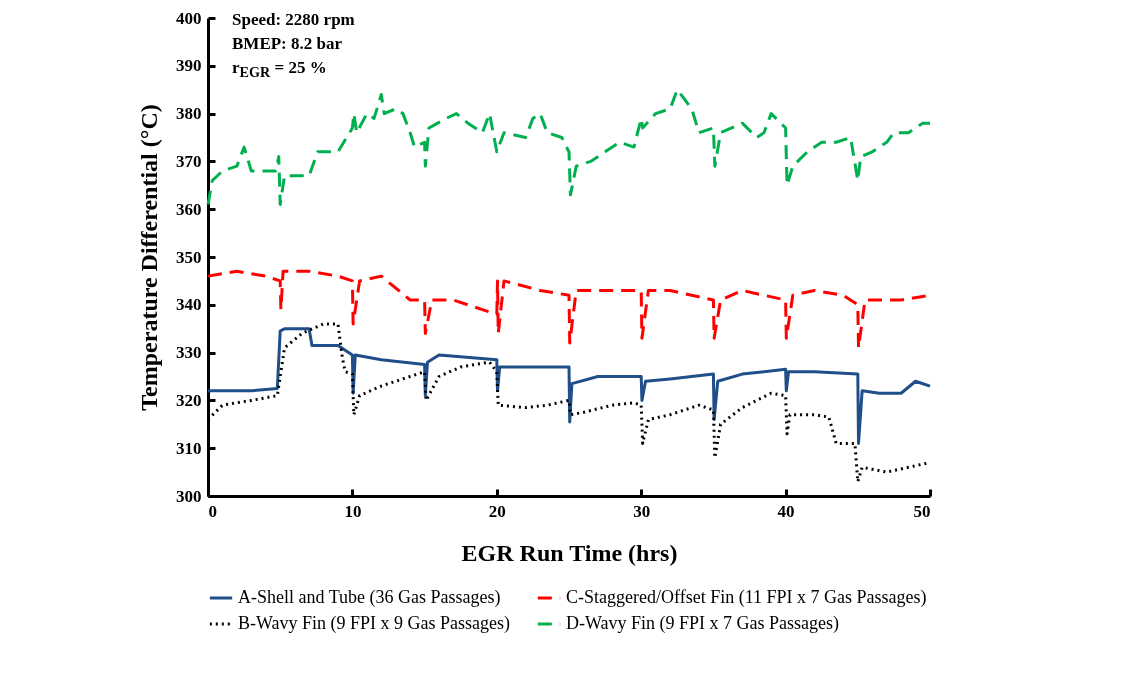  Describe the element at coordinates (746, 597) in the screenshot. I see `legend-label: C-Staggered/Offset Fin (11 FPI x 7 Gas Passages)` at that location.